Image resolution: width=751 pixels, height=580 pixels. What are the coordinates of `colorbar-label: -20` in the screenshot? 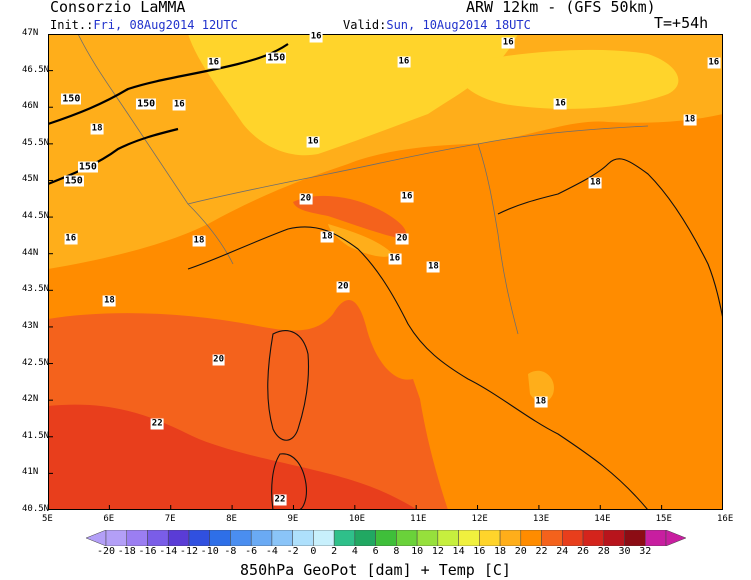 It's located at (106, 551).